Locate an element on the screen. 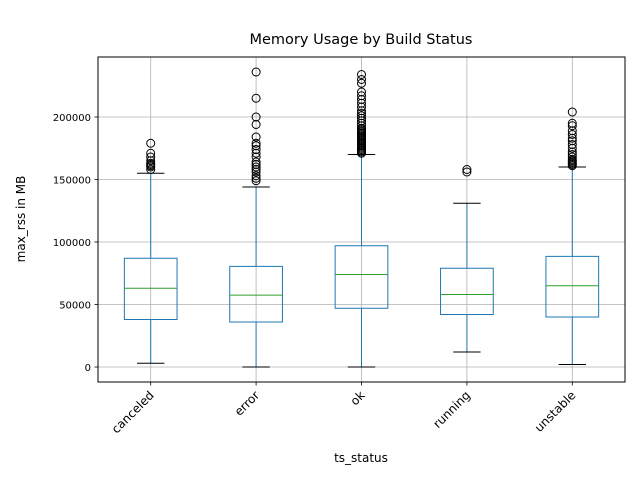 The height and width of the screenshot is (480, 640). y-axis-ticks: 0 50000 100000 150000 200000 is located at coordinates (75, 243).